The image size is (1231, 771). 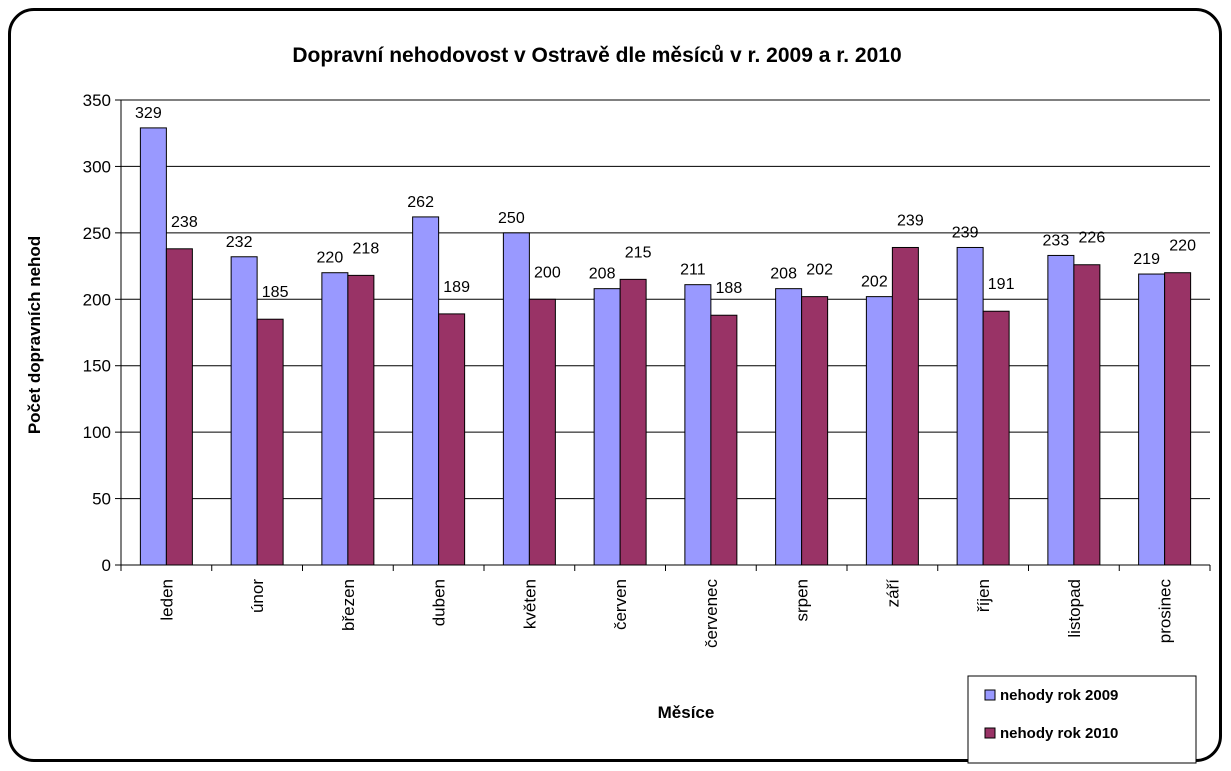 What do you see at coordinates (101, 499) in the screenshot?
I see `y-tick-label: 50` at bounding box center [101, 499].